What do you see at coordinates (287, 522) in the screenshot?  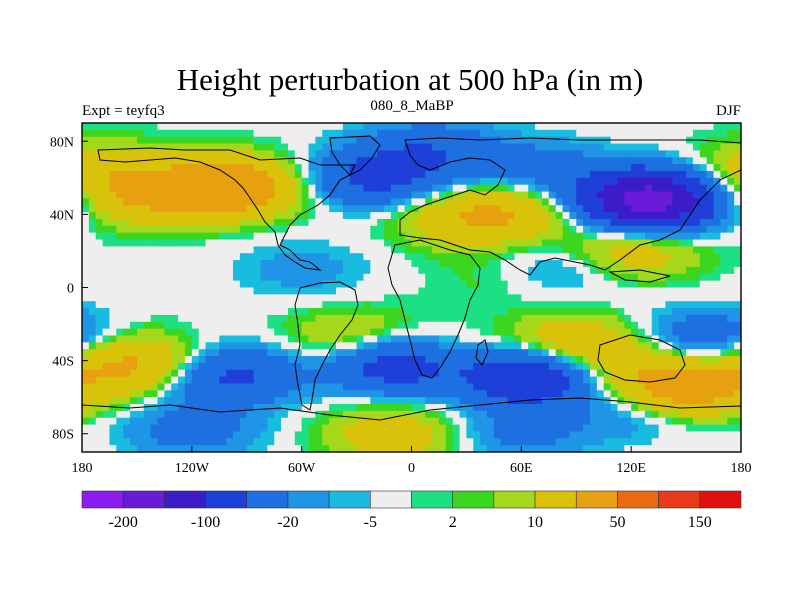 I see `colorbar-label: -20` at bounding box center [287, 522].